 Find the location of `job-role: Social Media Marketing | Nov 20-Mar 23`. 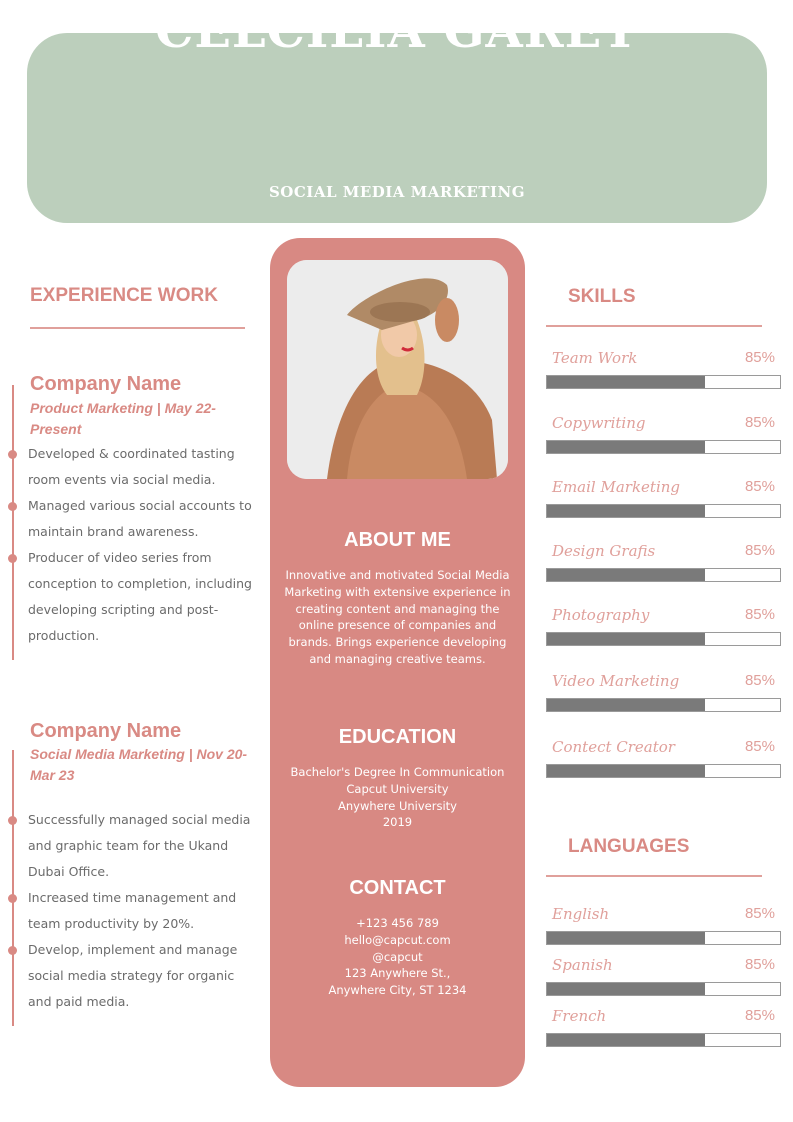

job-role: Social Media Marketing | Nov 20-Mar 23 is located at coordinates (139, 764).